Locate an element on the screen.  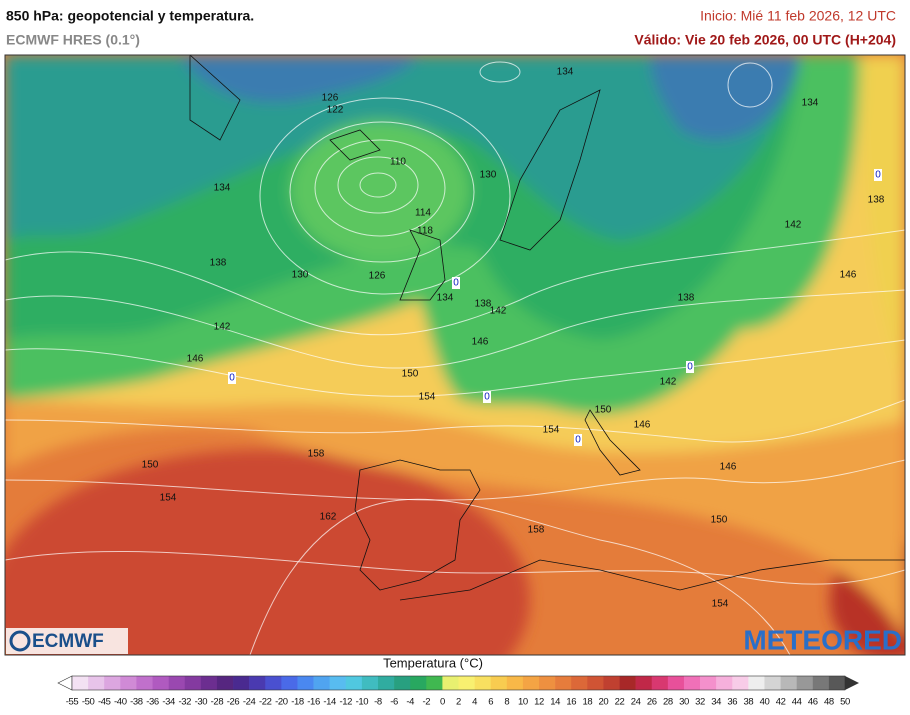
colorbar-label: -40 is located at coordinates (120, 702).